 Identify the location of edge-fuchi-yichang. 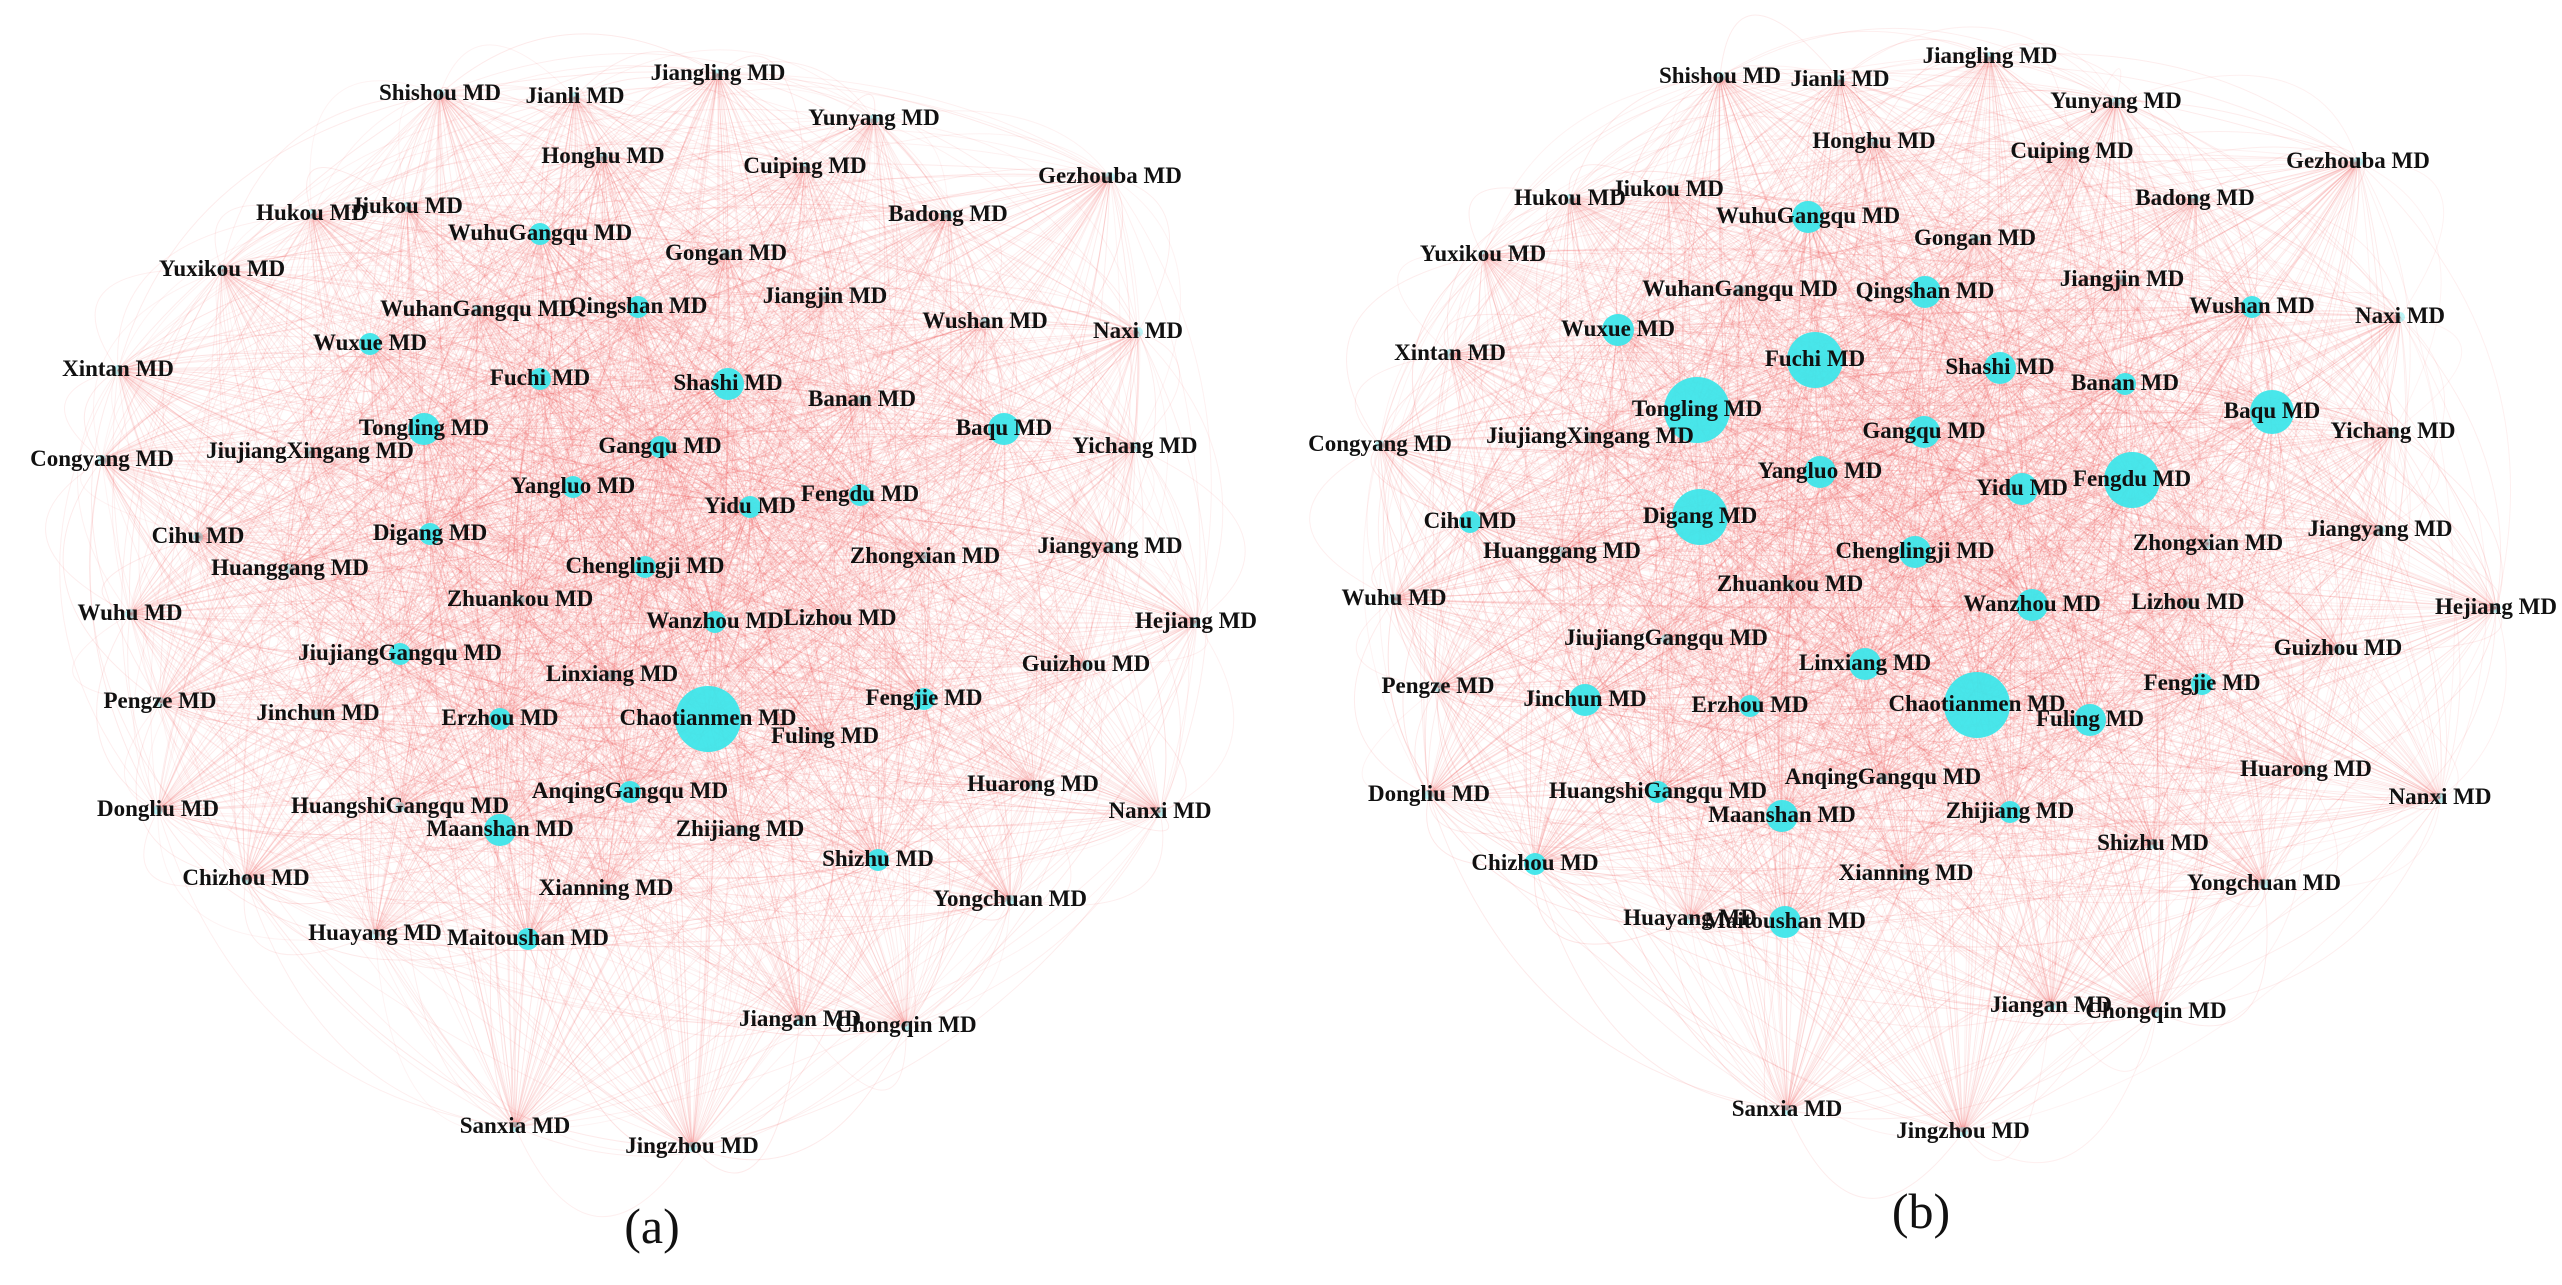
(837, 413).